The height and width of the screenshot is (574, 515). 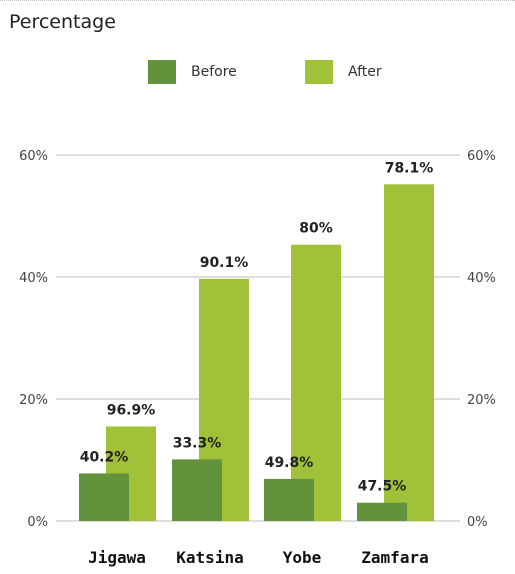 I want to click on legend-swatch-before, so click(x=162, y=72).